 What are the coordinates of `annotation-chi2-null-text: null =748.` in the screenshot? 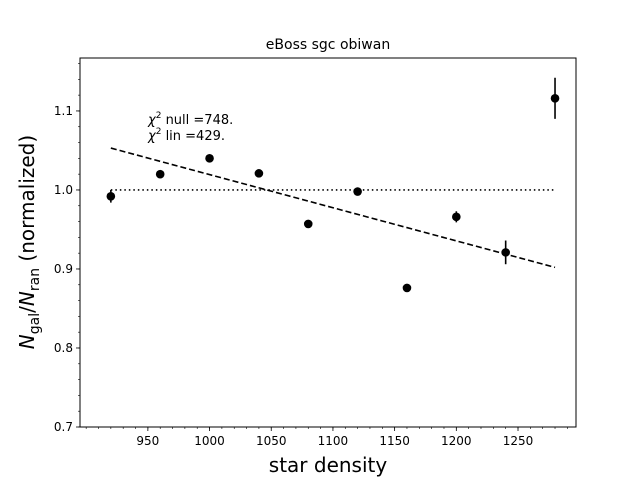 It's located at (197, 120).